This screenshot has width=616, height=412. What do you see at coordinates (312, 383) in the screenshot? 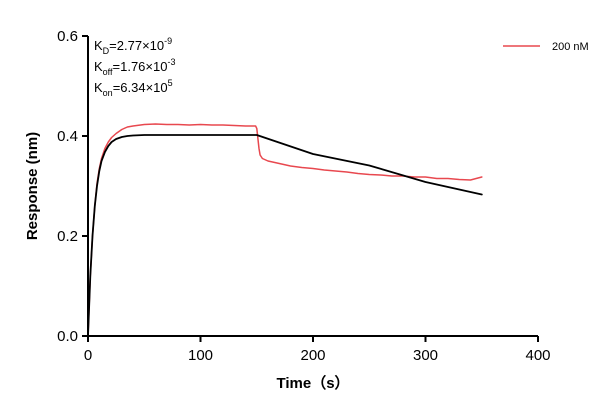
I see `x-axis-title: Time（s）` at bounding box center [312, 383].